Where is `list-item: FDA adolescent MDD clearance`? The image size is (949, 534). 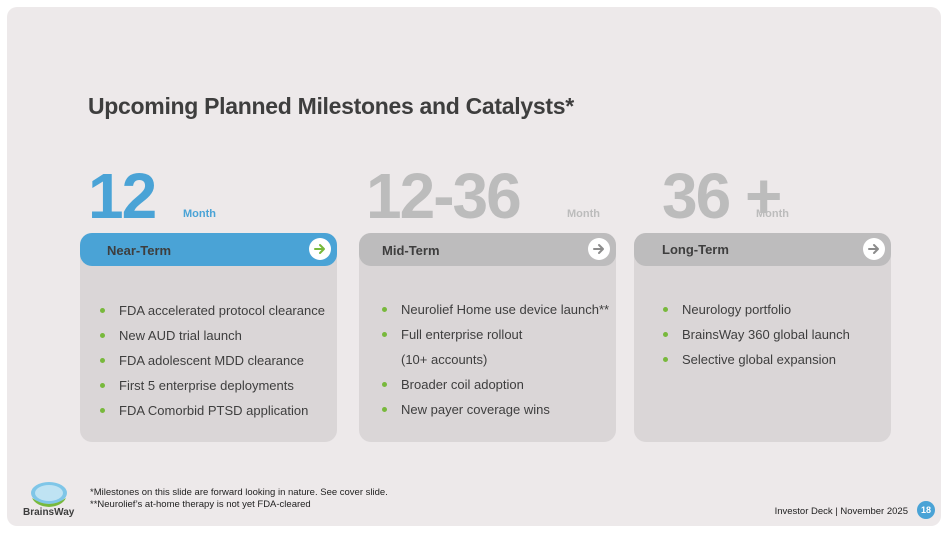
list-item: FDA adolescent MDD clearance is located at coordinates (212, 365).